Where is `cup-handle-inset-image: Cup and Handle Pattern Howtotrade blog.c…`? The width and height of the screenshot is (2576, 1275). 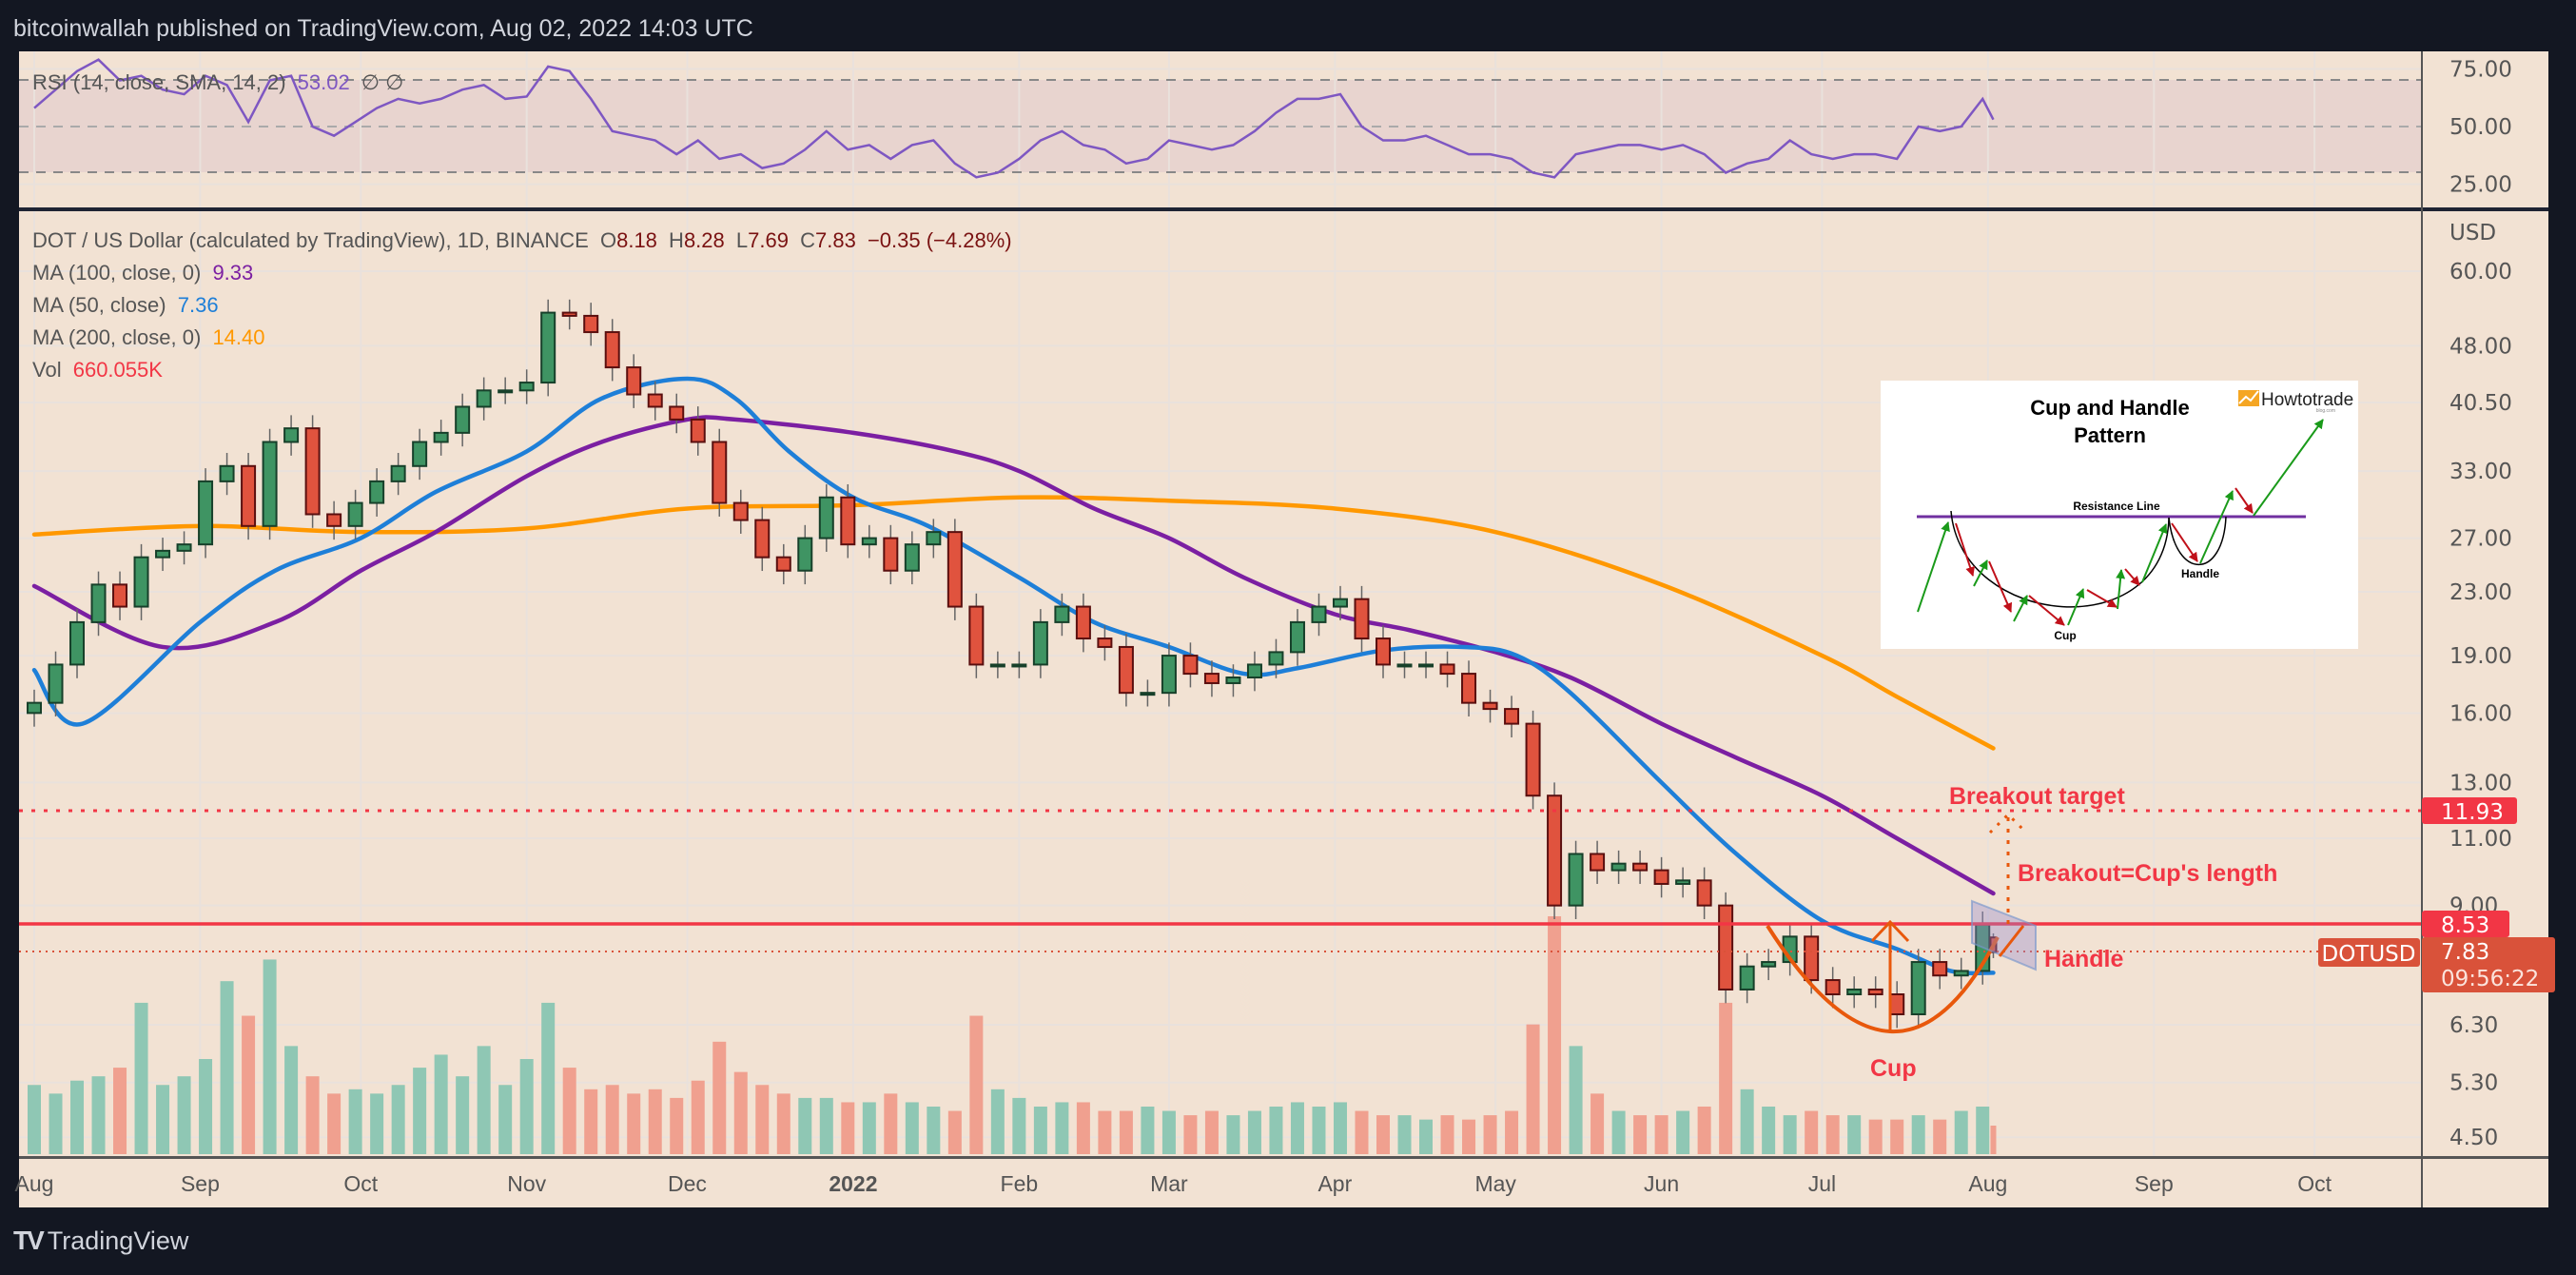 cup-handle-inset-image: Cup and Handle Pattern Howtotrade blog.c… is located at coordinates (2120, 515).